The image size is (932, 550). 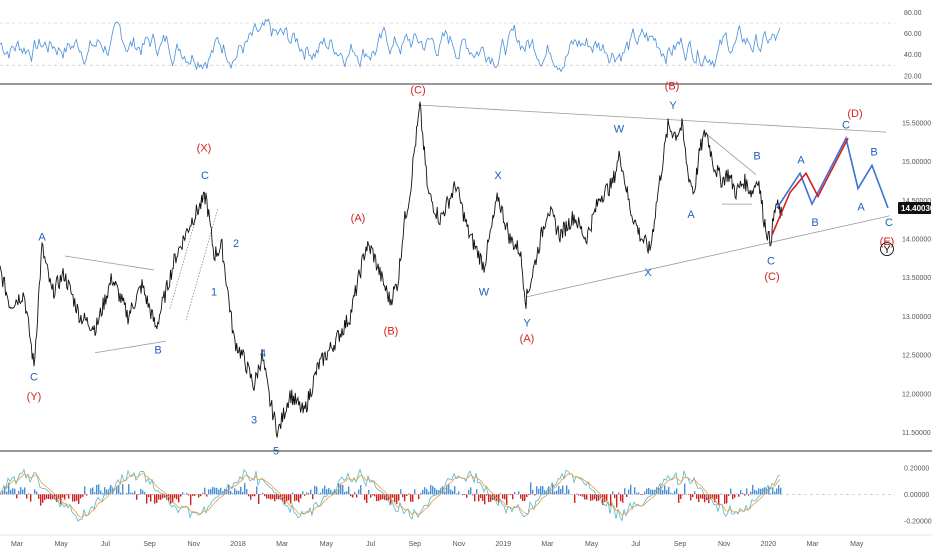 What do you see at coordinates (846, 125) in the screenshot?
I see `wave-label: C` at bounding box center [846, 125].